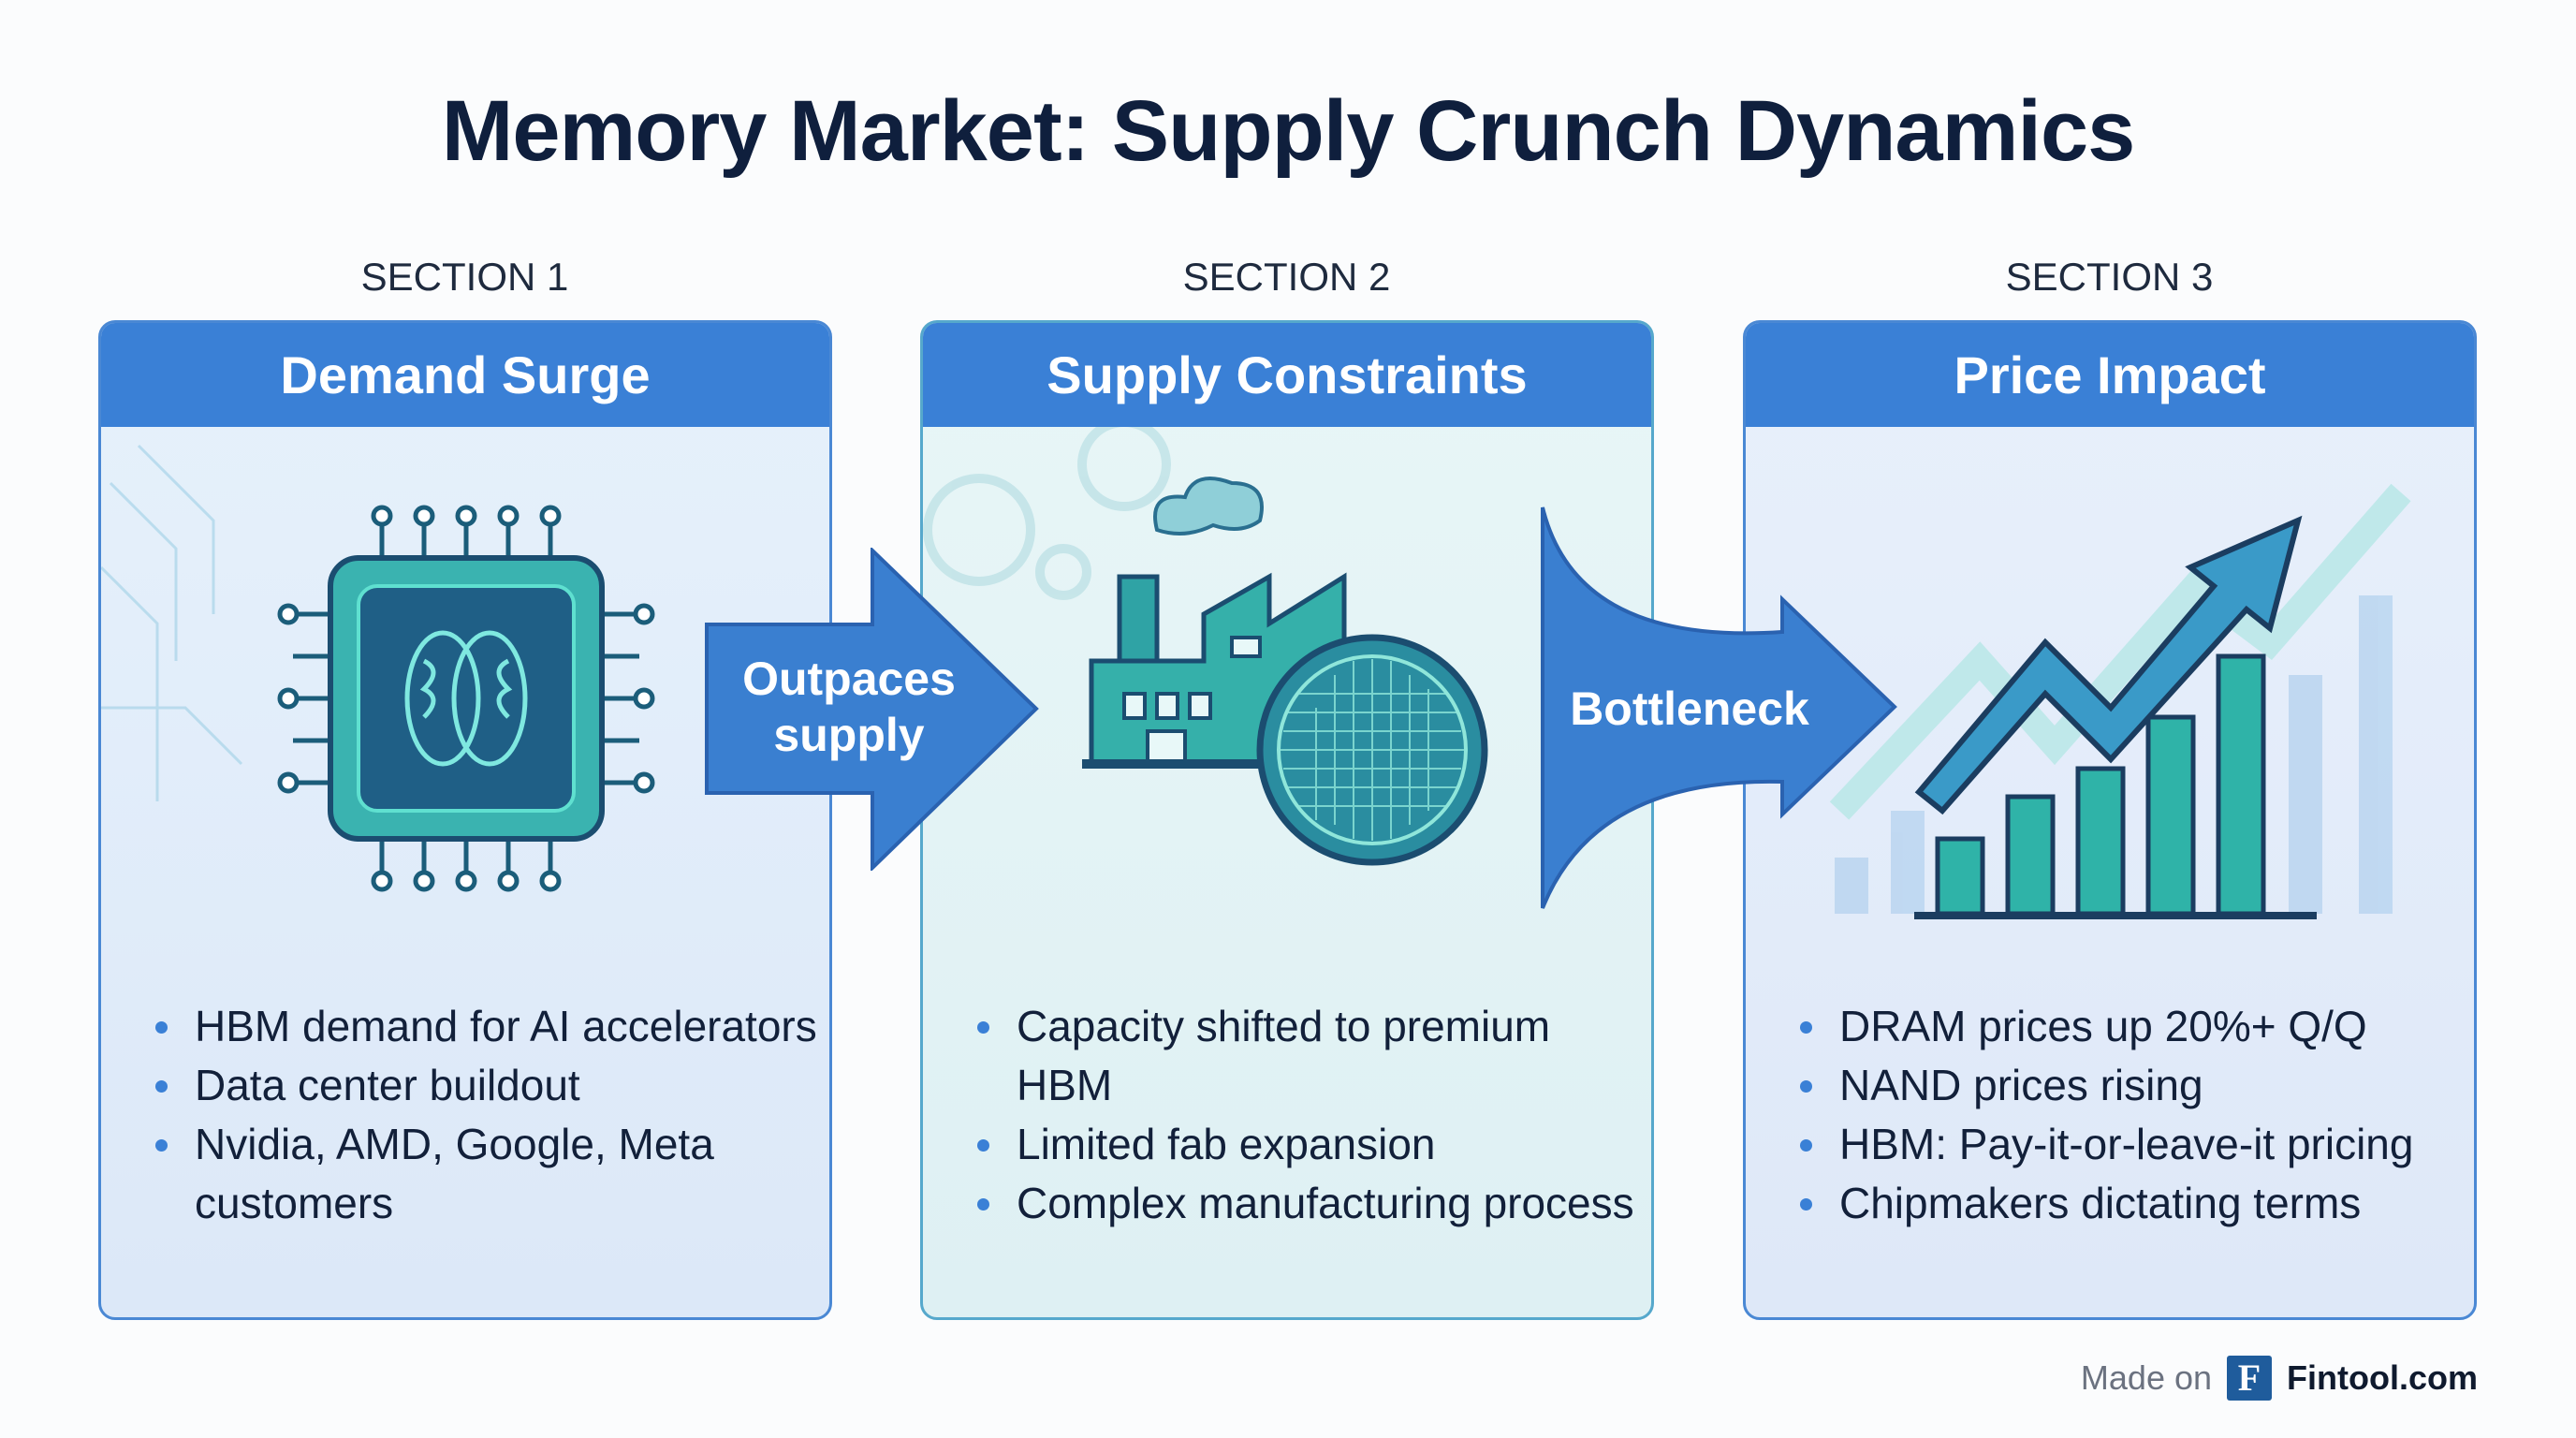  I want to click on bullet-item: HBM: Pay-it-or-leave-it pricing, so click(2103, 1144).